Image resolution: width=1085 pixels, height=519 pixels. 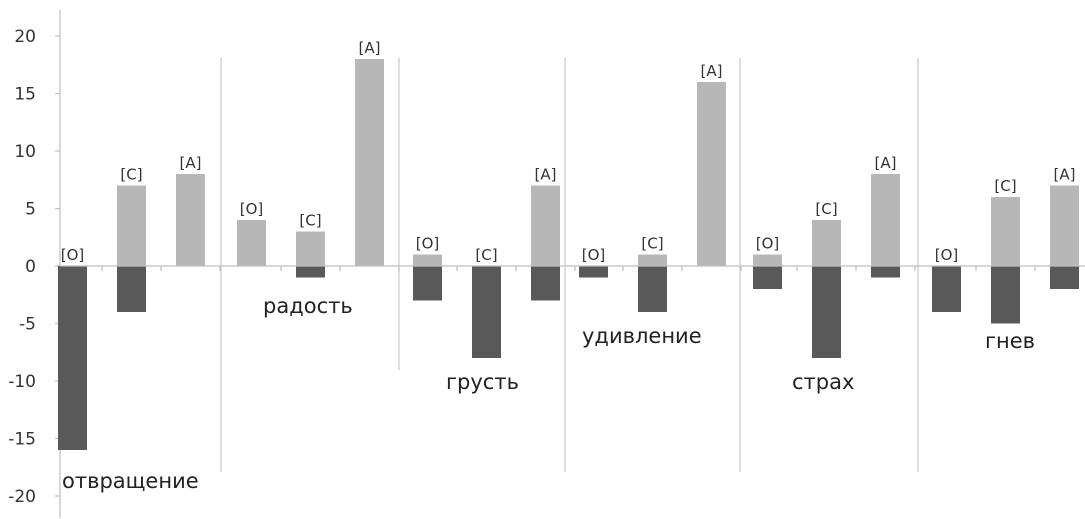 What do you see at coordinates (823, 382) in the screenshot?
I see `group-label: страх` at bounding box center [823, 382].